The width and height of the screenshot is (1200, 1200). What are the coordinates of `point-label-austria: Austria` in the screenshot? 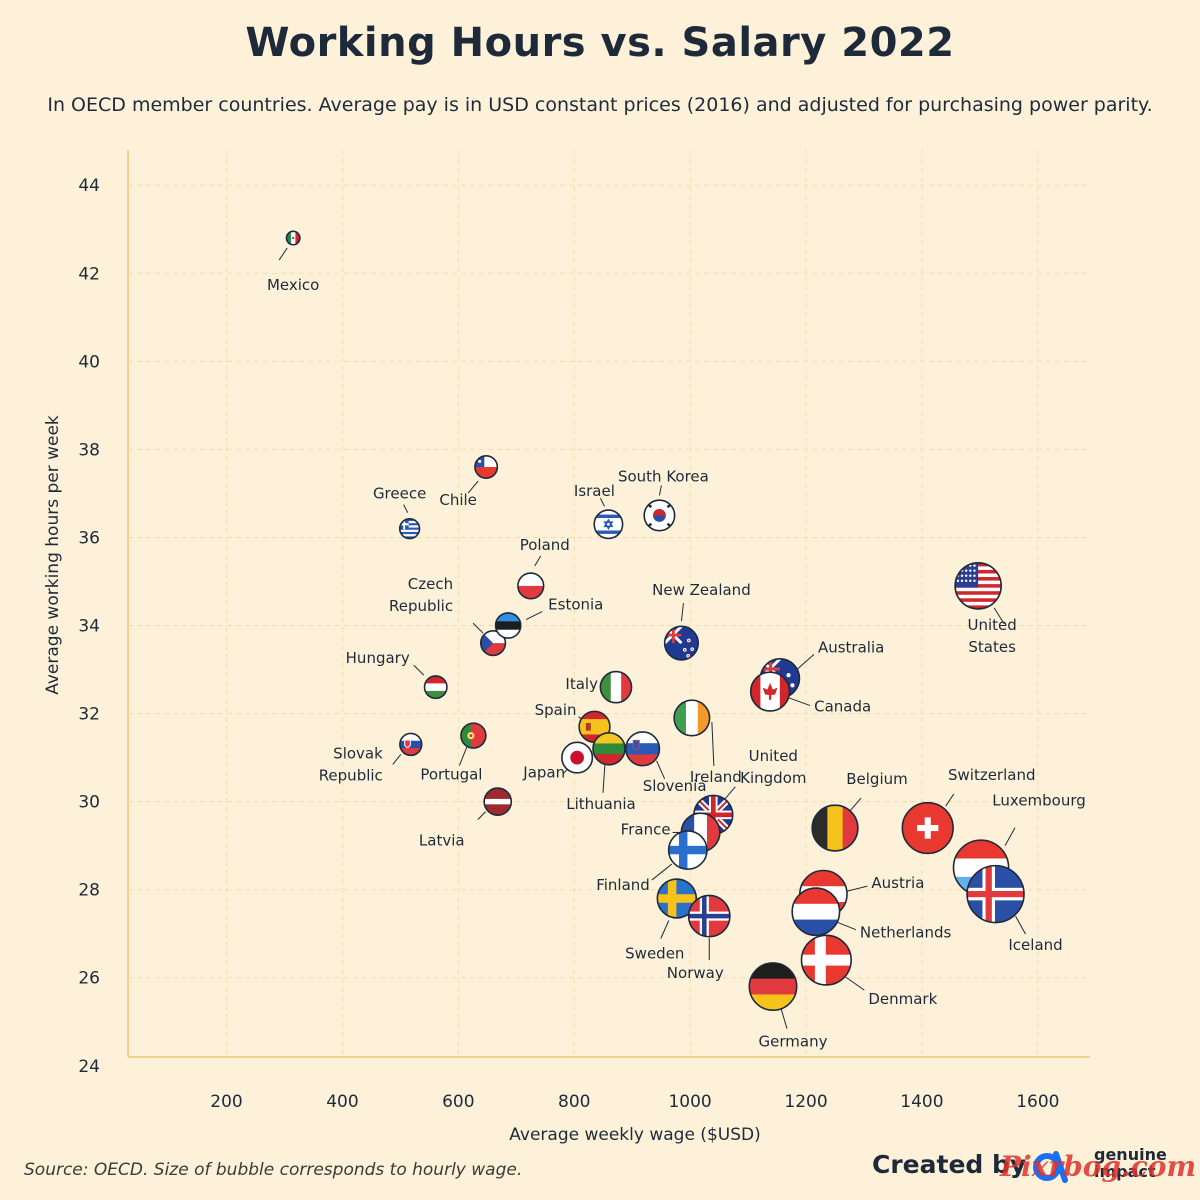 It's located at (897, 883).